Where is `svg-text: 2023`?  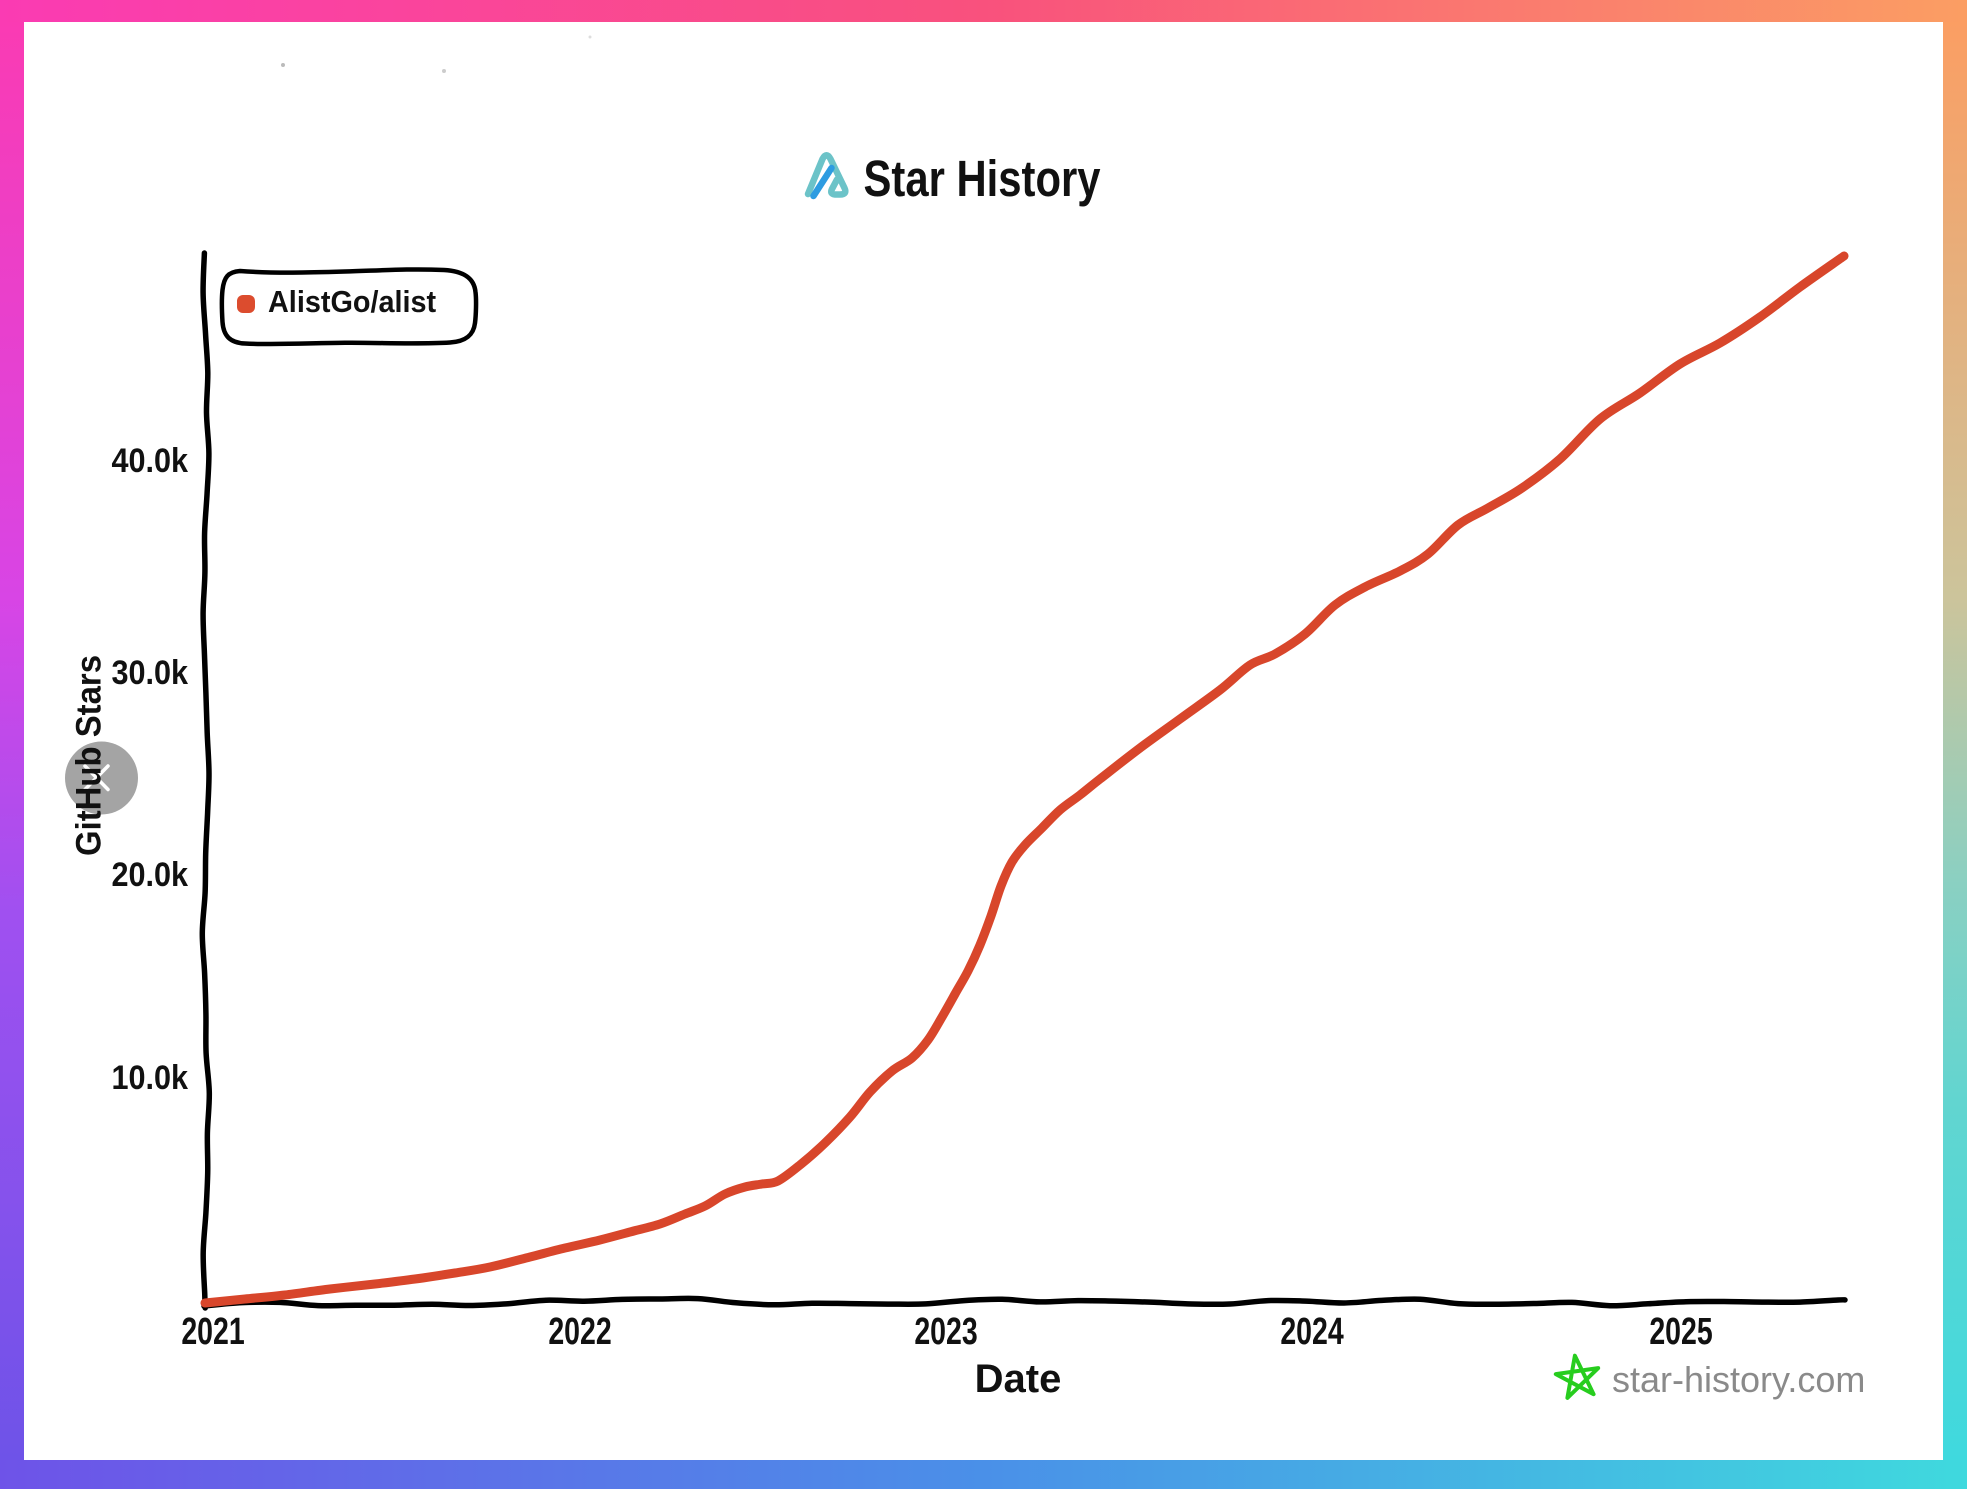
svg-text: 2023 is located at coordinates (945, 1332).